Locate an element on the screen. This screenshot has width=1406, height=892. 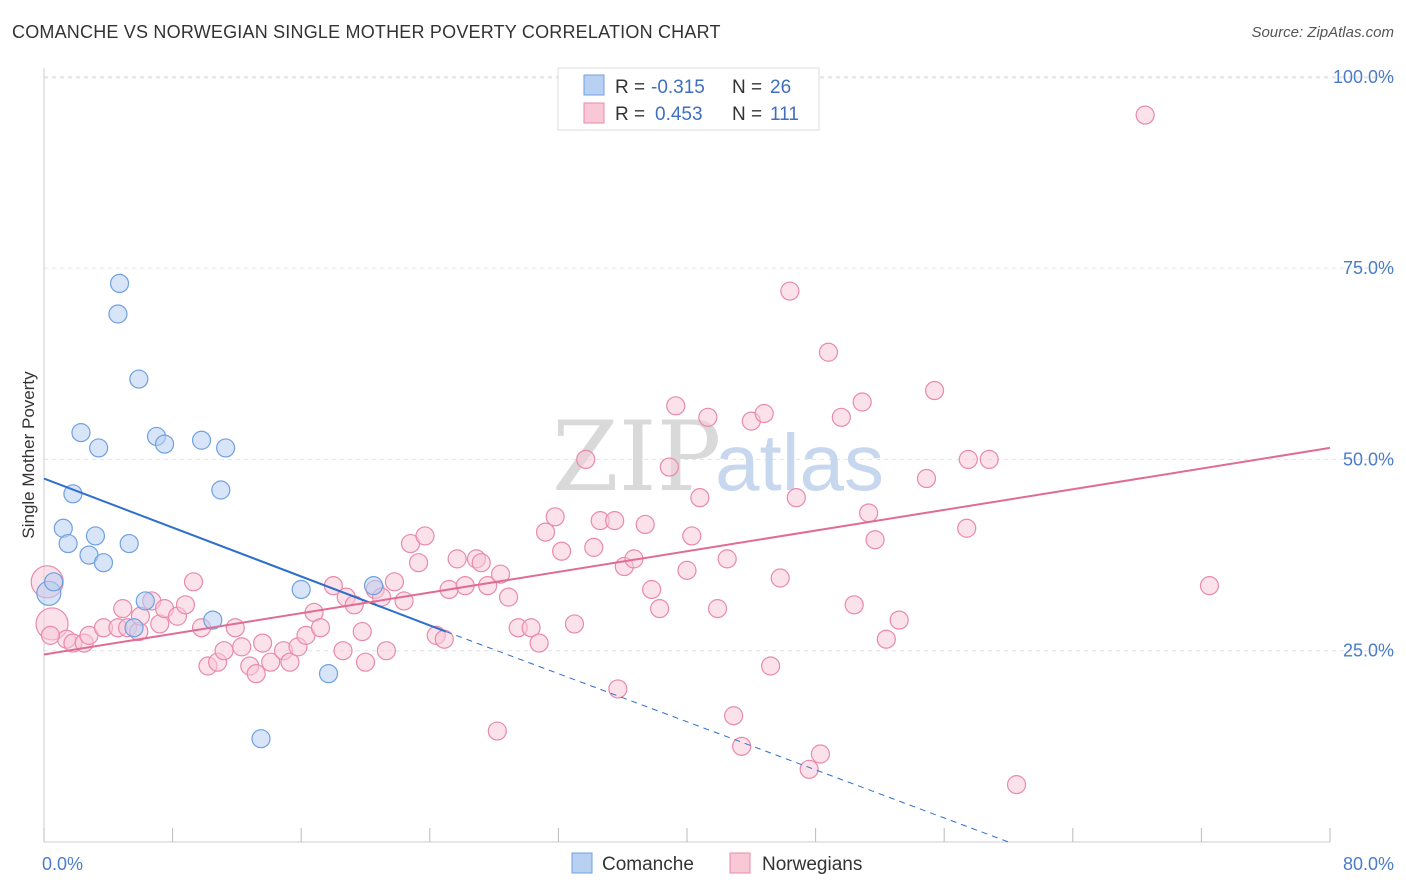
legend-n-label-comanche: N = is located at coordinates (747, 87).